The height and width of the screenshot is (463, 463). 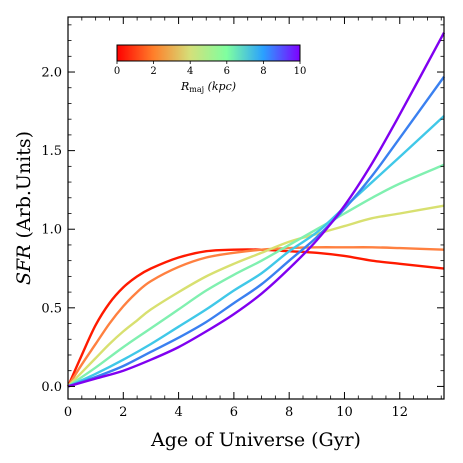 I want to click on y-axis-label: SFR (Arb.Units), so click(x=24, y=208).